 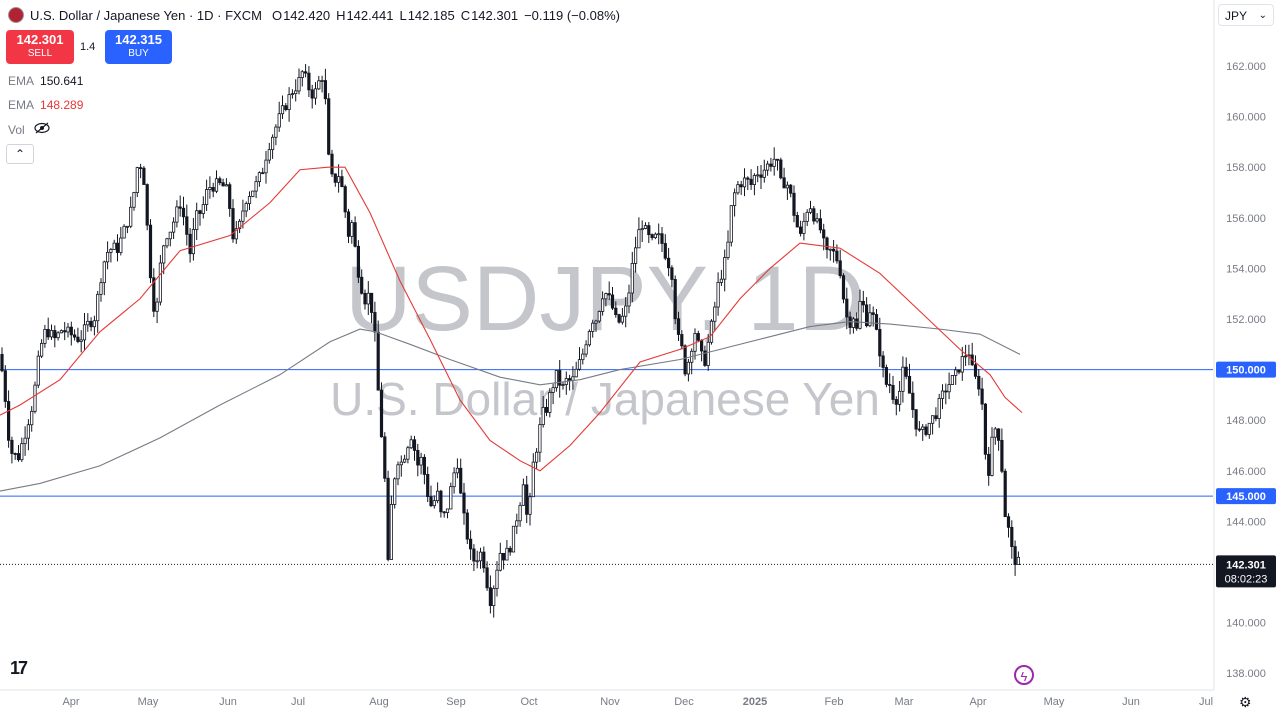 I want to click on chevron-up-icon: ⌃, so click(x=20, y=154).